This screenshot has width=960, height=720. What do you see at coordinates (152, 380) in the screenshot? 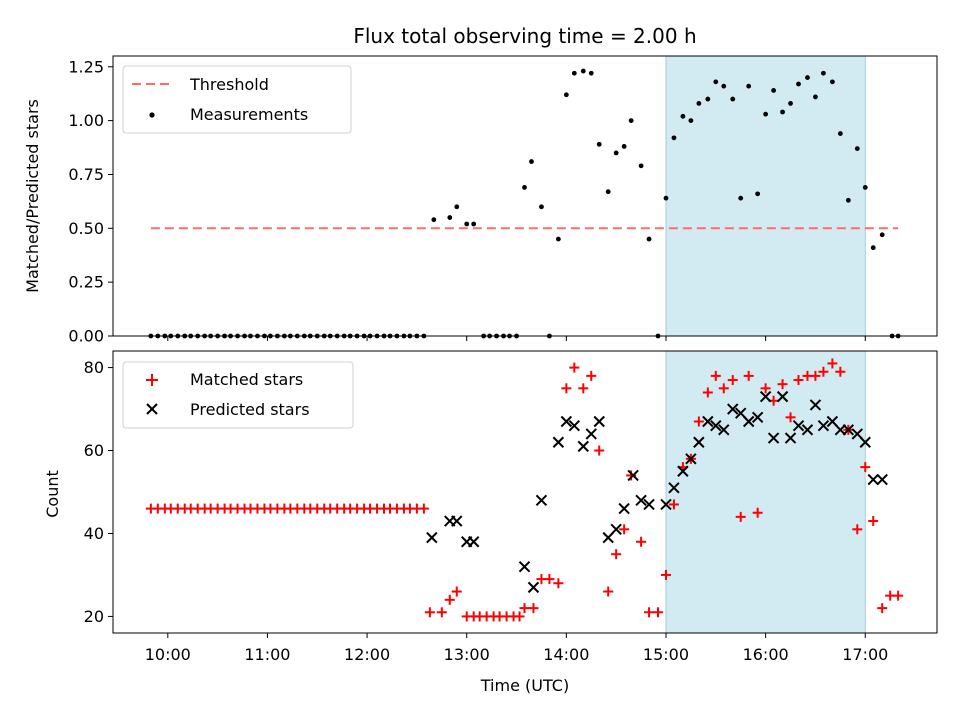
I see `matched-legend-swatch` at bounding box center [152, 380].